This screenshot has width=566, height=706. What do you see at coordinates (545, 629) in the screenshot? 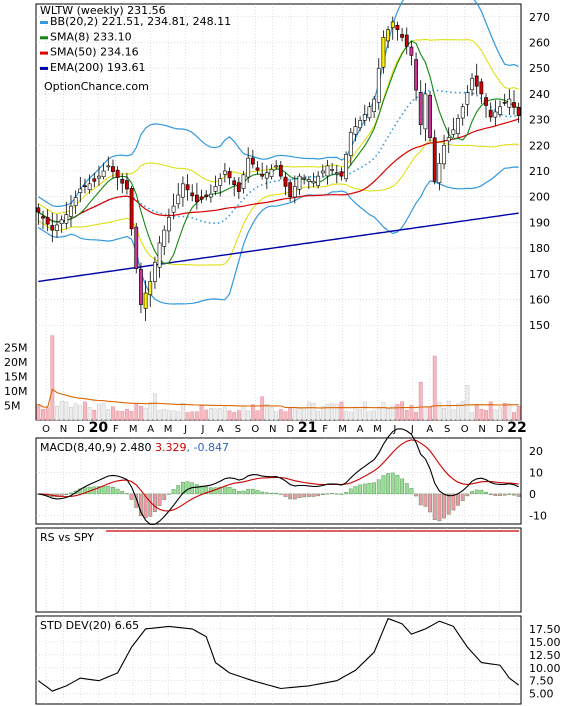
I see `std-y-tick-label: 17.50` at bounding box center [545, 629].